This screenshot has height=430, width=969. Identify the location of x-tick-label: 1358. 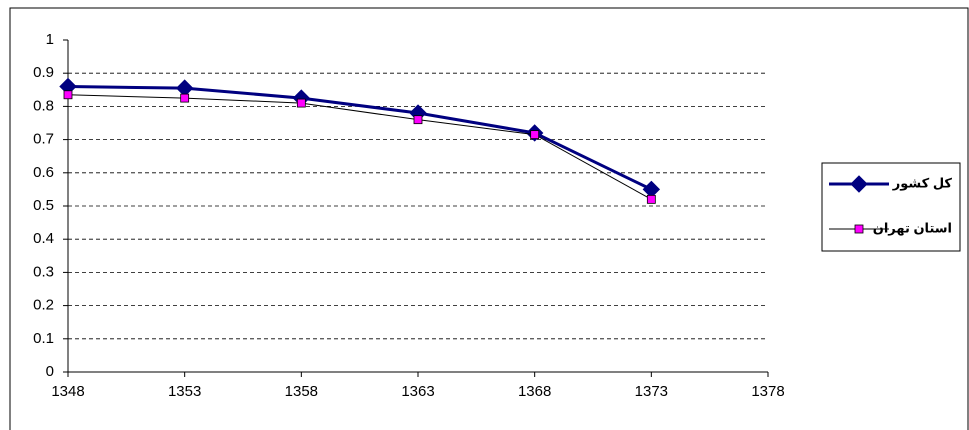
(301, 391).